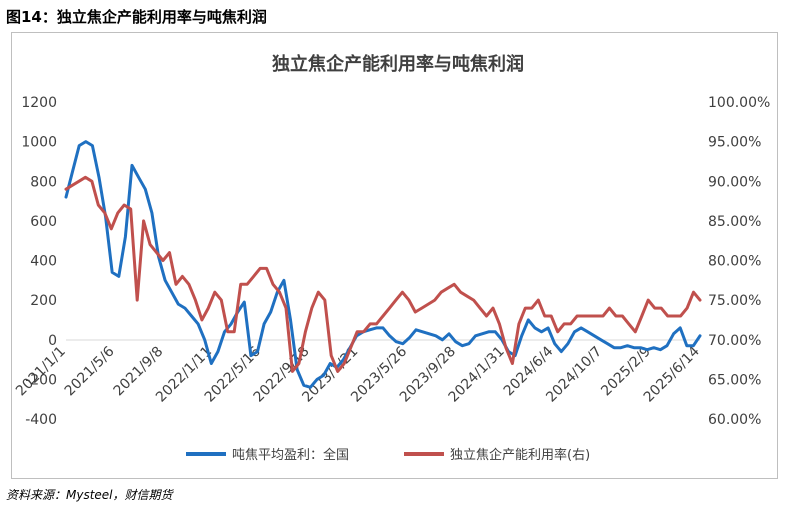 Image resolution: width=793 pixels, height=505 pixels. Describe the element at coordinates (520, 455) in the screenshot. I see `legend-label-utilization: 独立焦企产能利用率(右)` at that location.